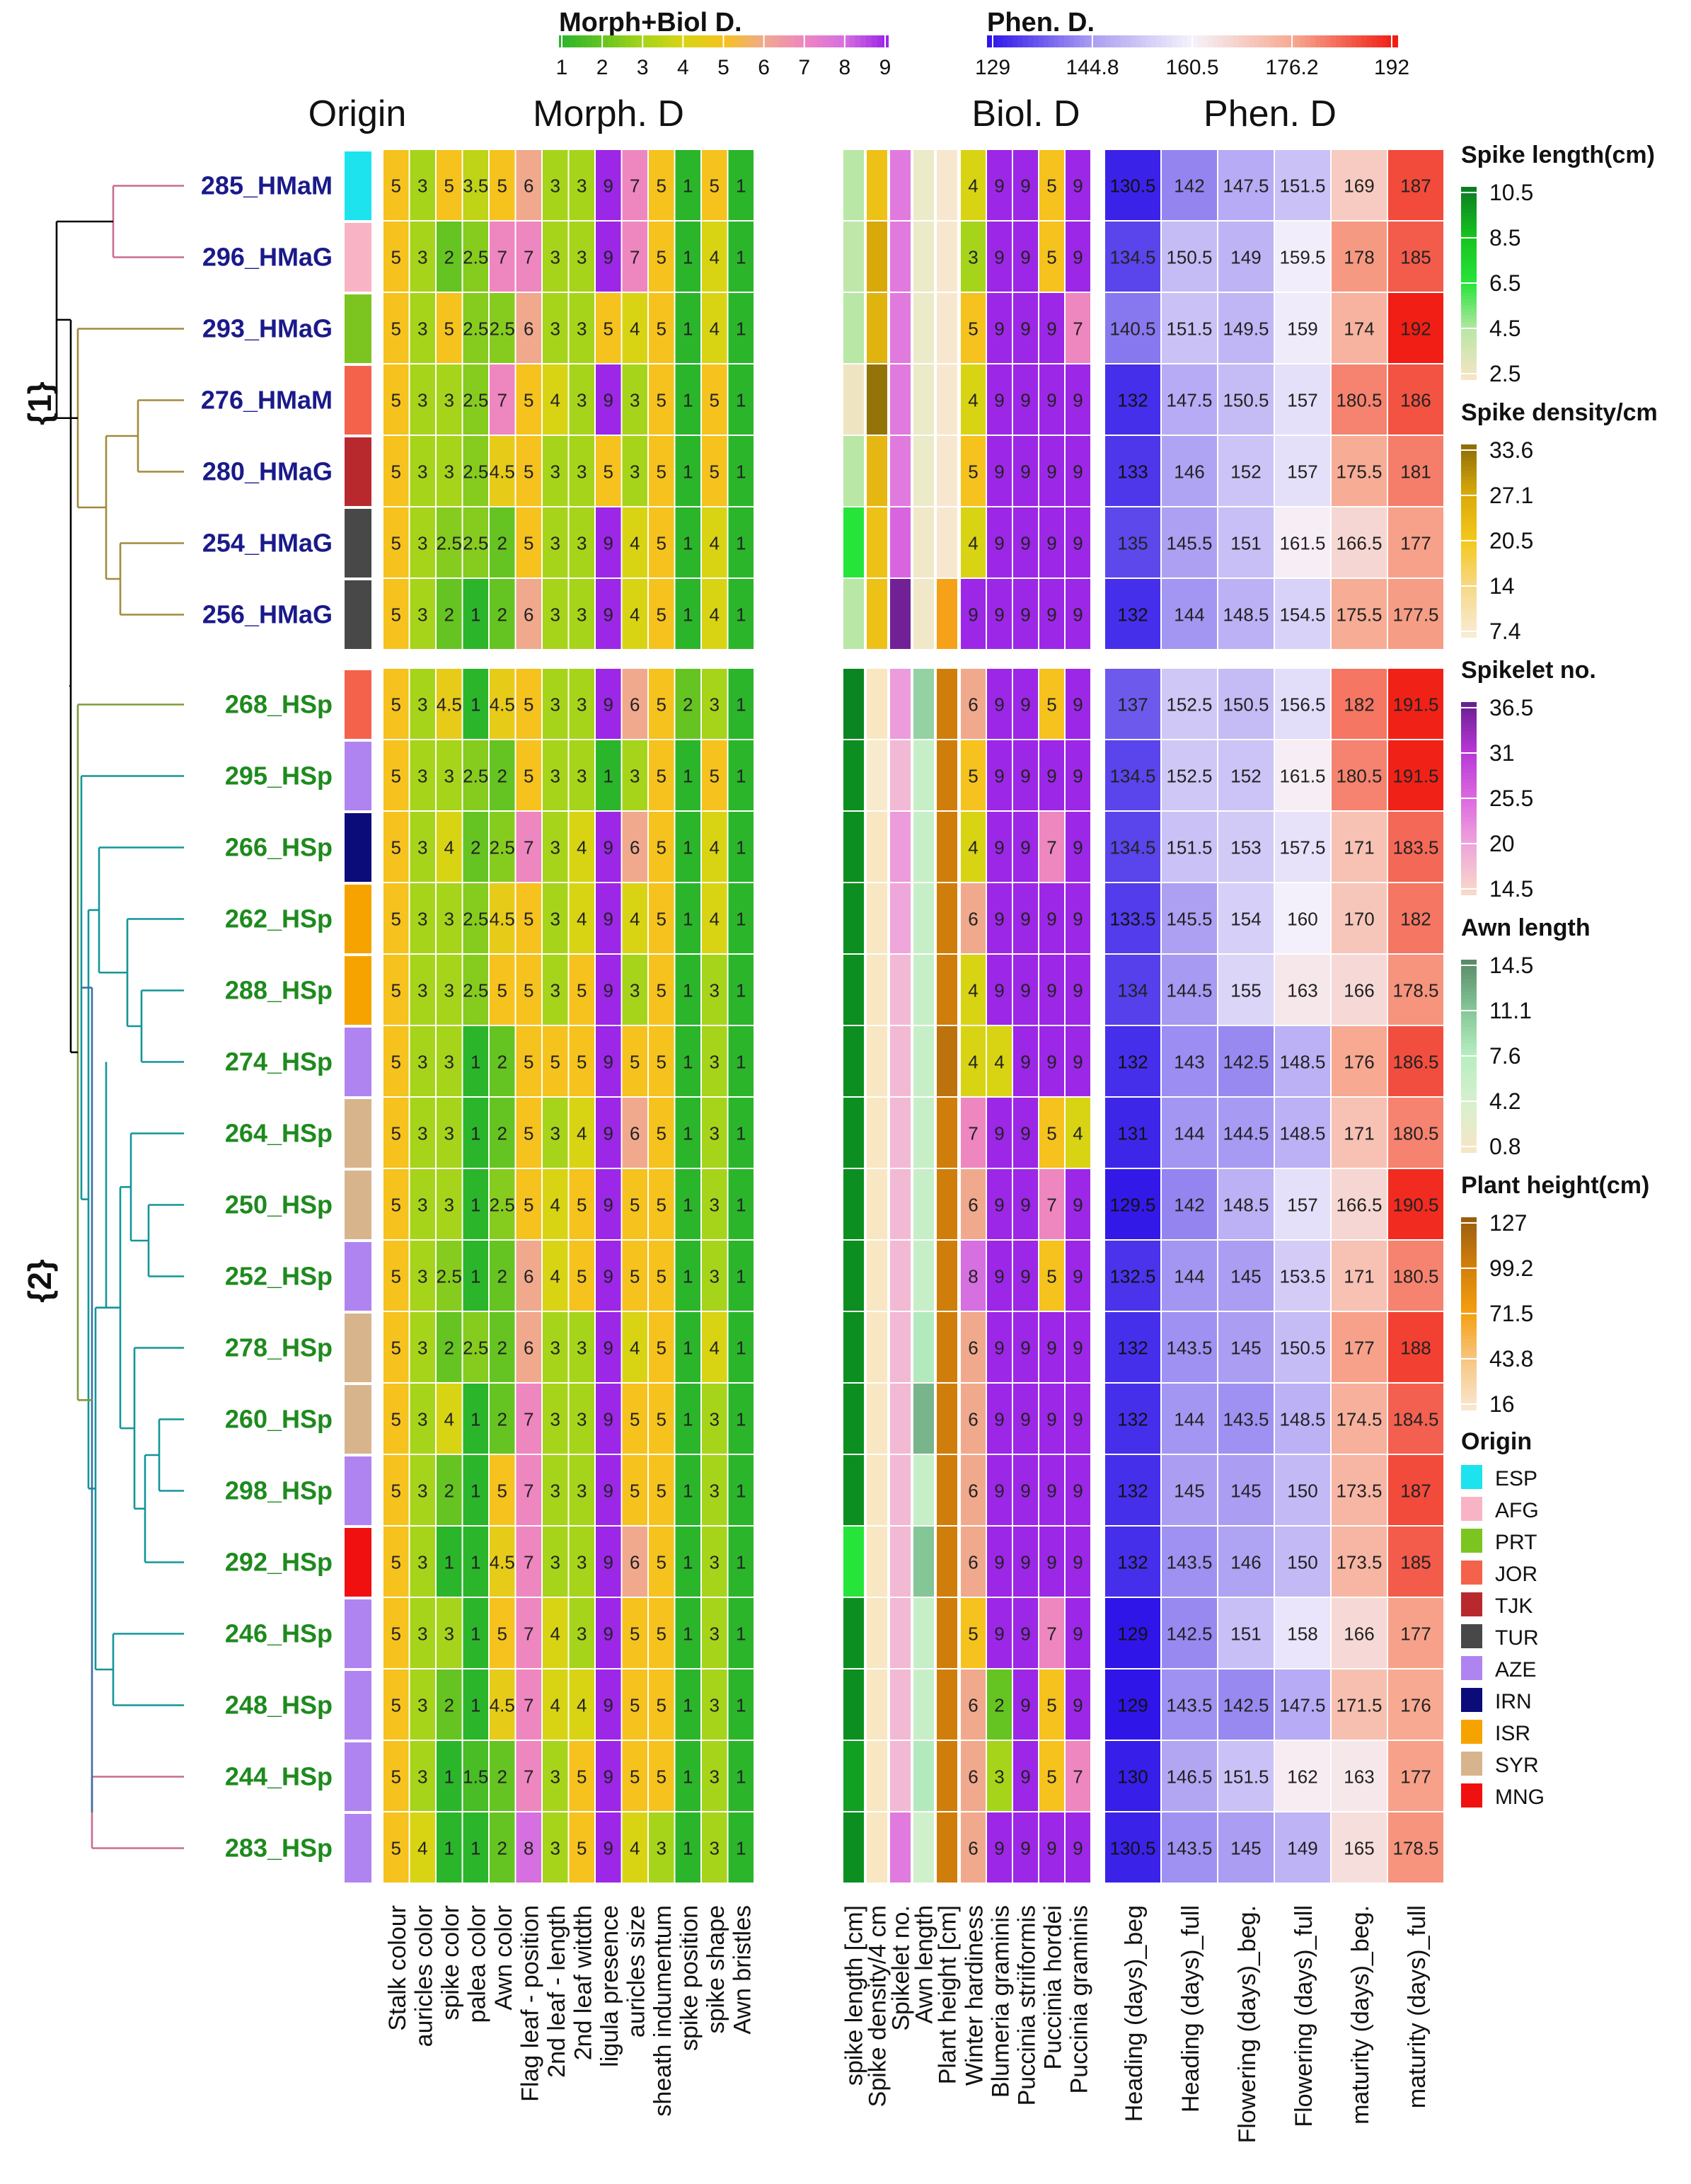  I want to click on morph-cell-value: 4, so click(715, 919).